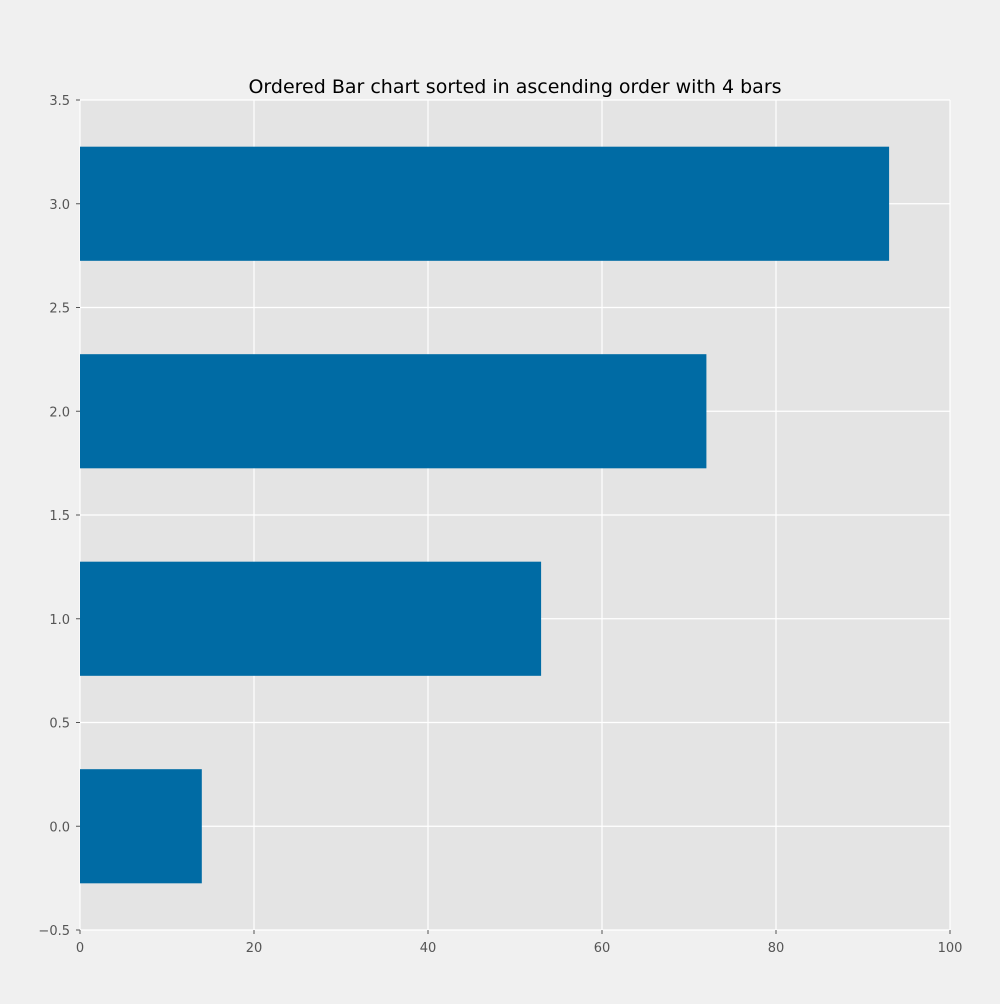 The height and width of the screenshot is (1004, 1000). Describe the element at coordinates (80, 948) in the screenshot. I see `x-tick-label: 0` at that location.